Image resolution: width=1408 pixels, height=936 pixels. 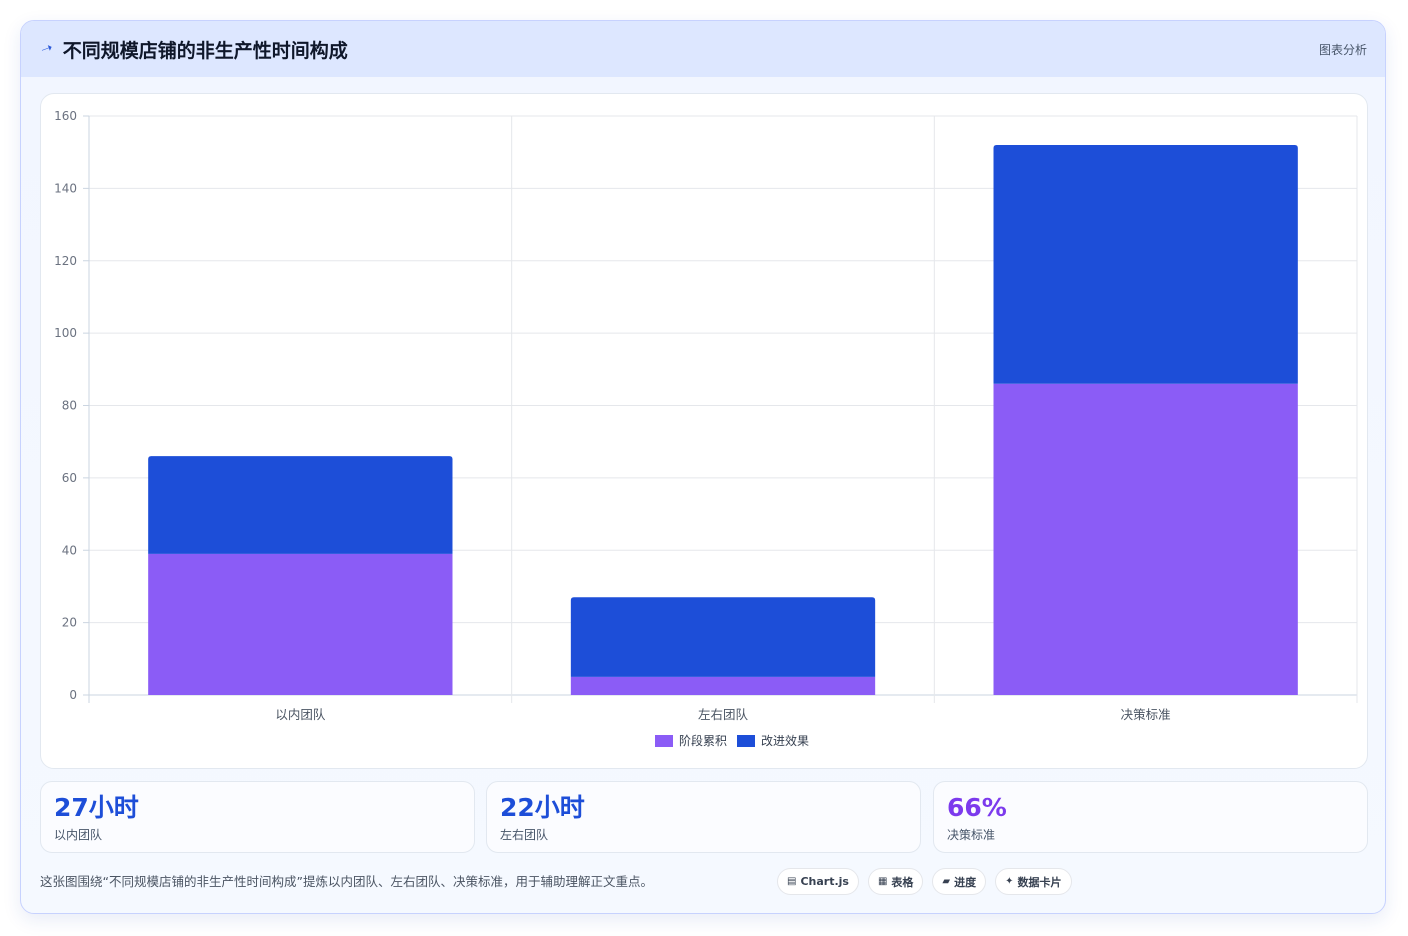 I want to click on y-tick-label: 80, so click(x=69, y=406).